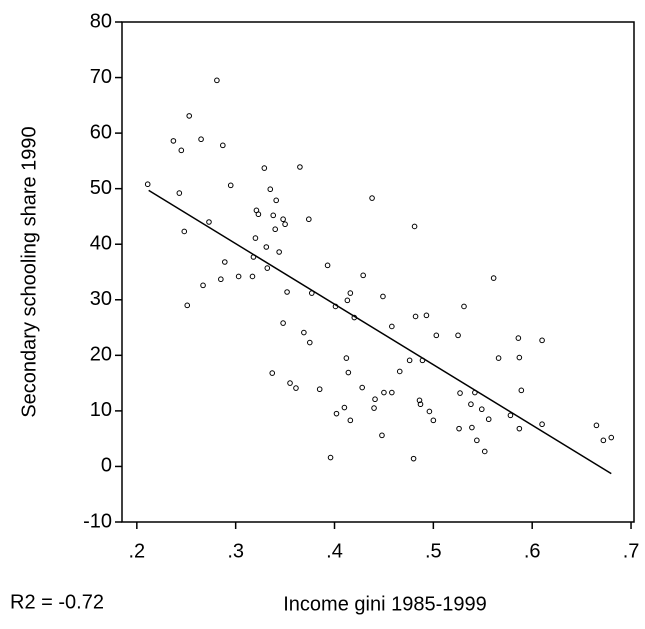  I want to click on y-tick-label: 40, so click(101, 244).